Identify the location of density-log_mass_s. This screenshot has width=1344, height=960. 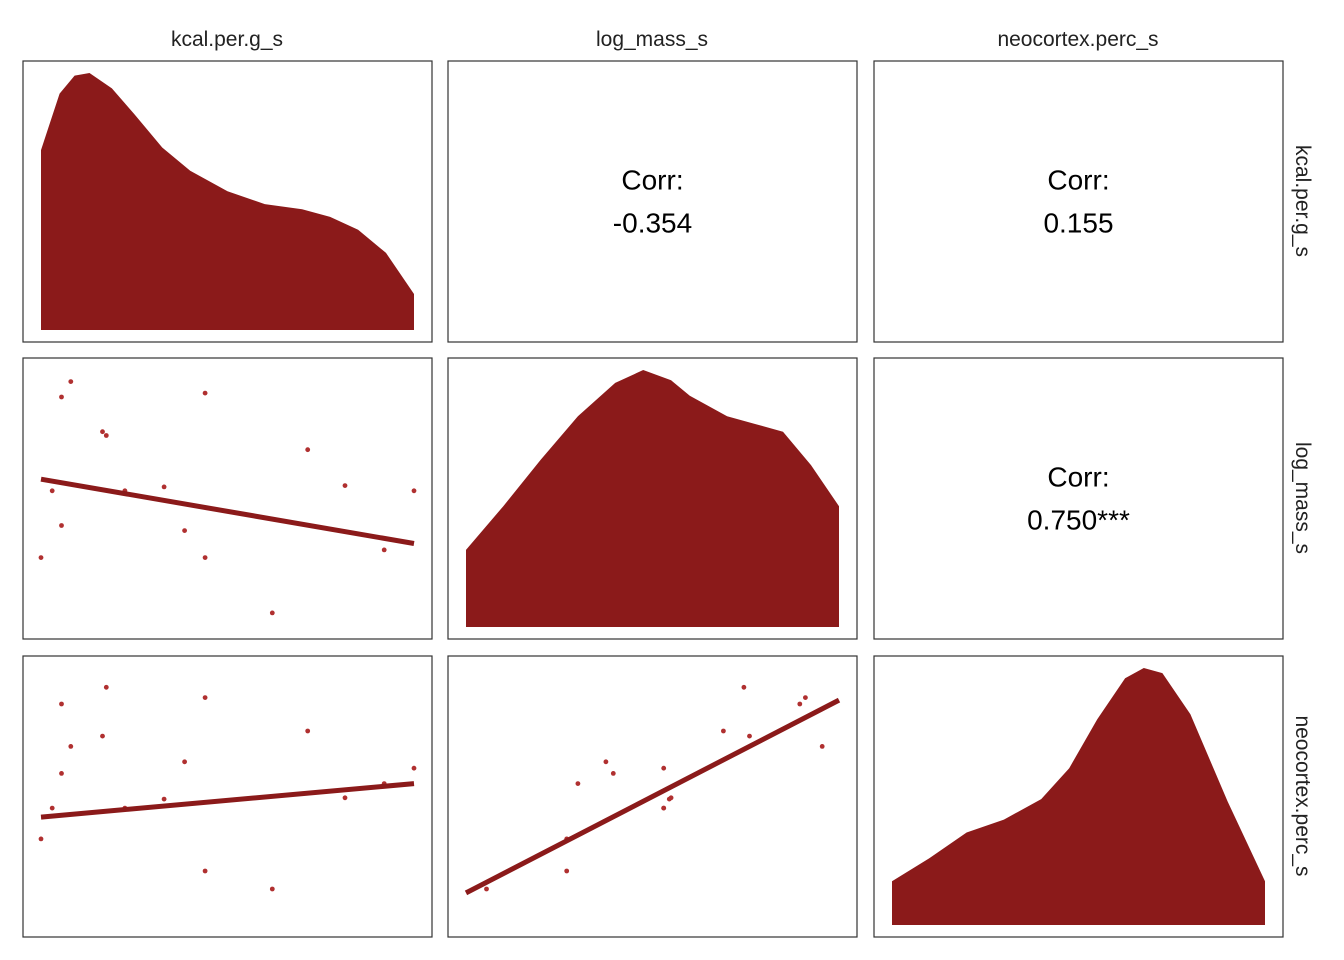
(652, 498).